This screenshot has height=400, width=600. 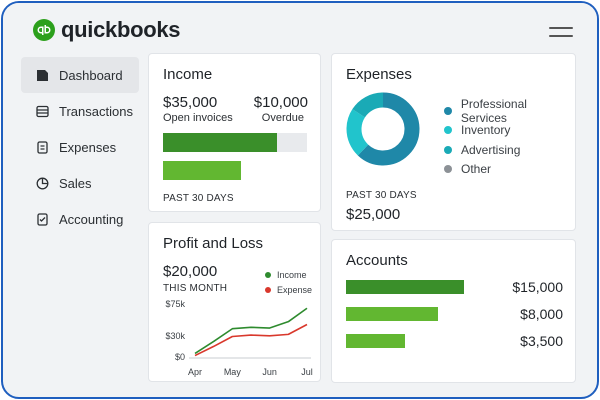 I want to click on sidebar-item-dashboard: Dashboard, so click(x=80, y=75).